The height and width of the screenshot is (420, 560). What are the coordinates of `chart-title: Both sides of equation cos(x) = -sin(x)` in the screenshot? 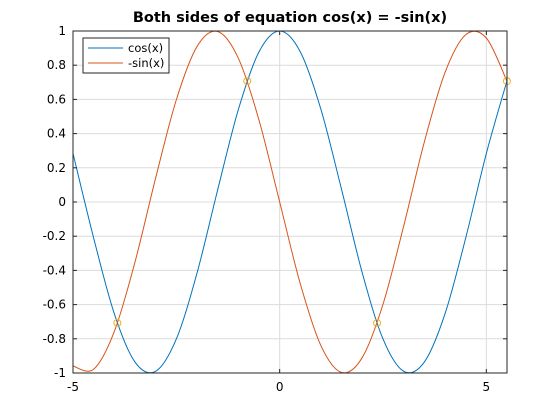 It's located at (290, 18).